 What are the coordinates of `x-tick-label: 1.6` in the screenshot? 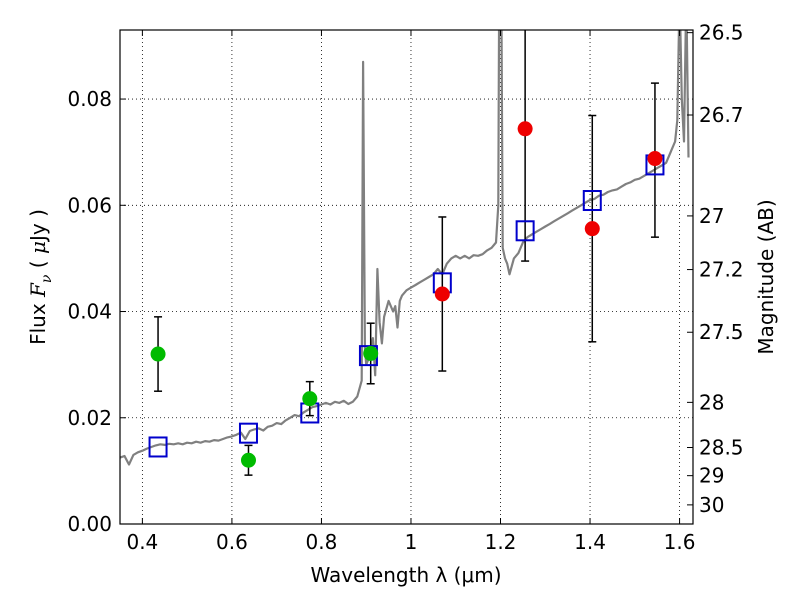 It's located at (680, 542).